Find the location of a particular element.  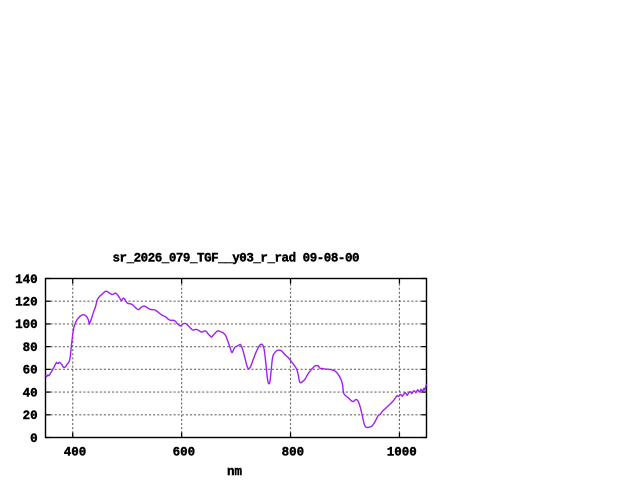

svg-text: 40 is located at coordinates (30, 393).